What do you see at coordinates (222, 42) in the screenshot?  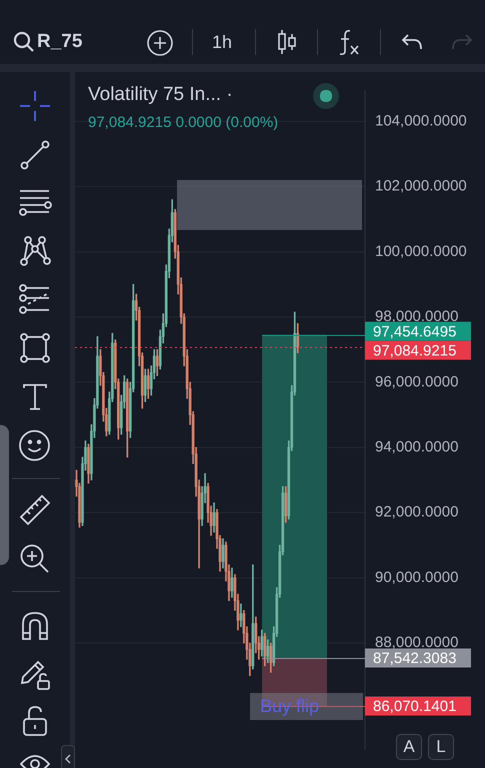 I see `text: 1h` at bounding box center [222, 42].